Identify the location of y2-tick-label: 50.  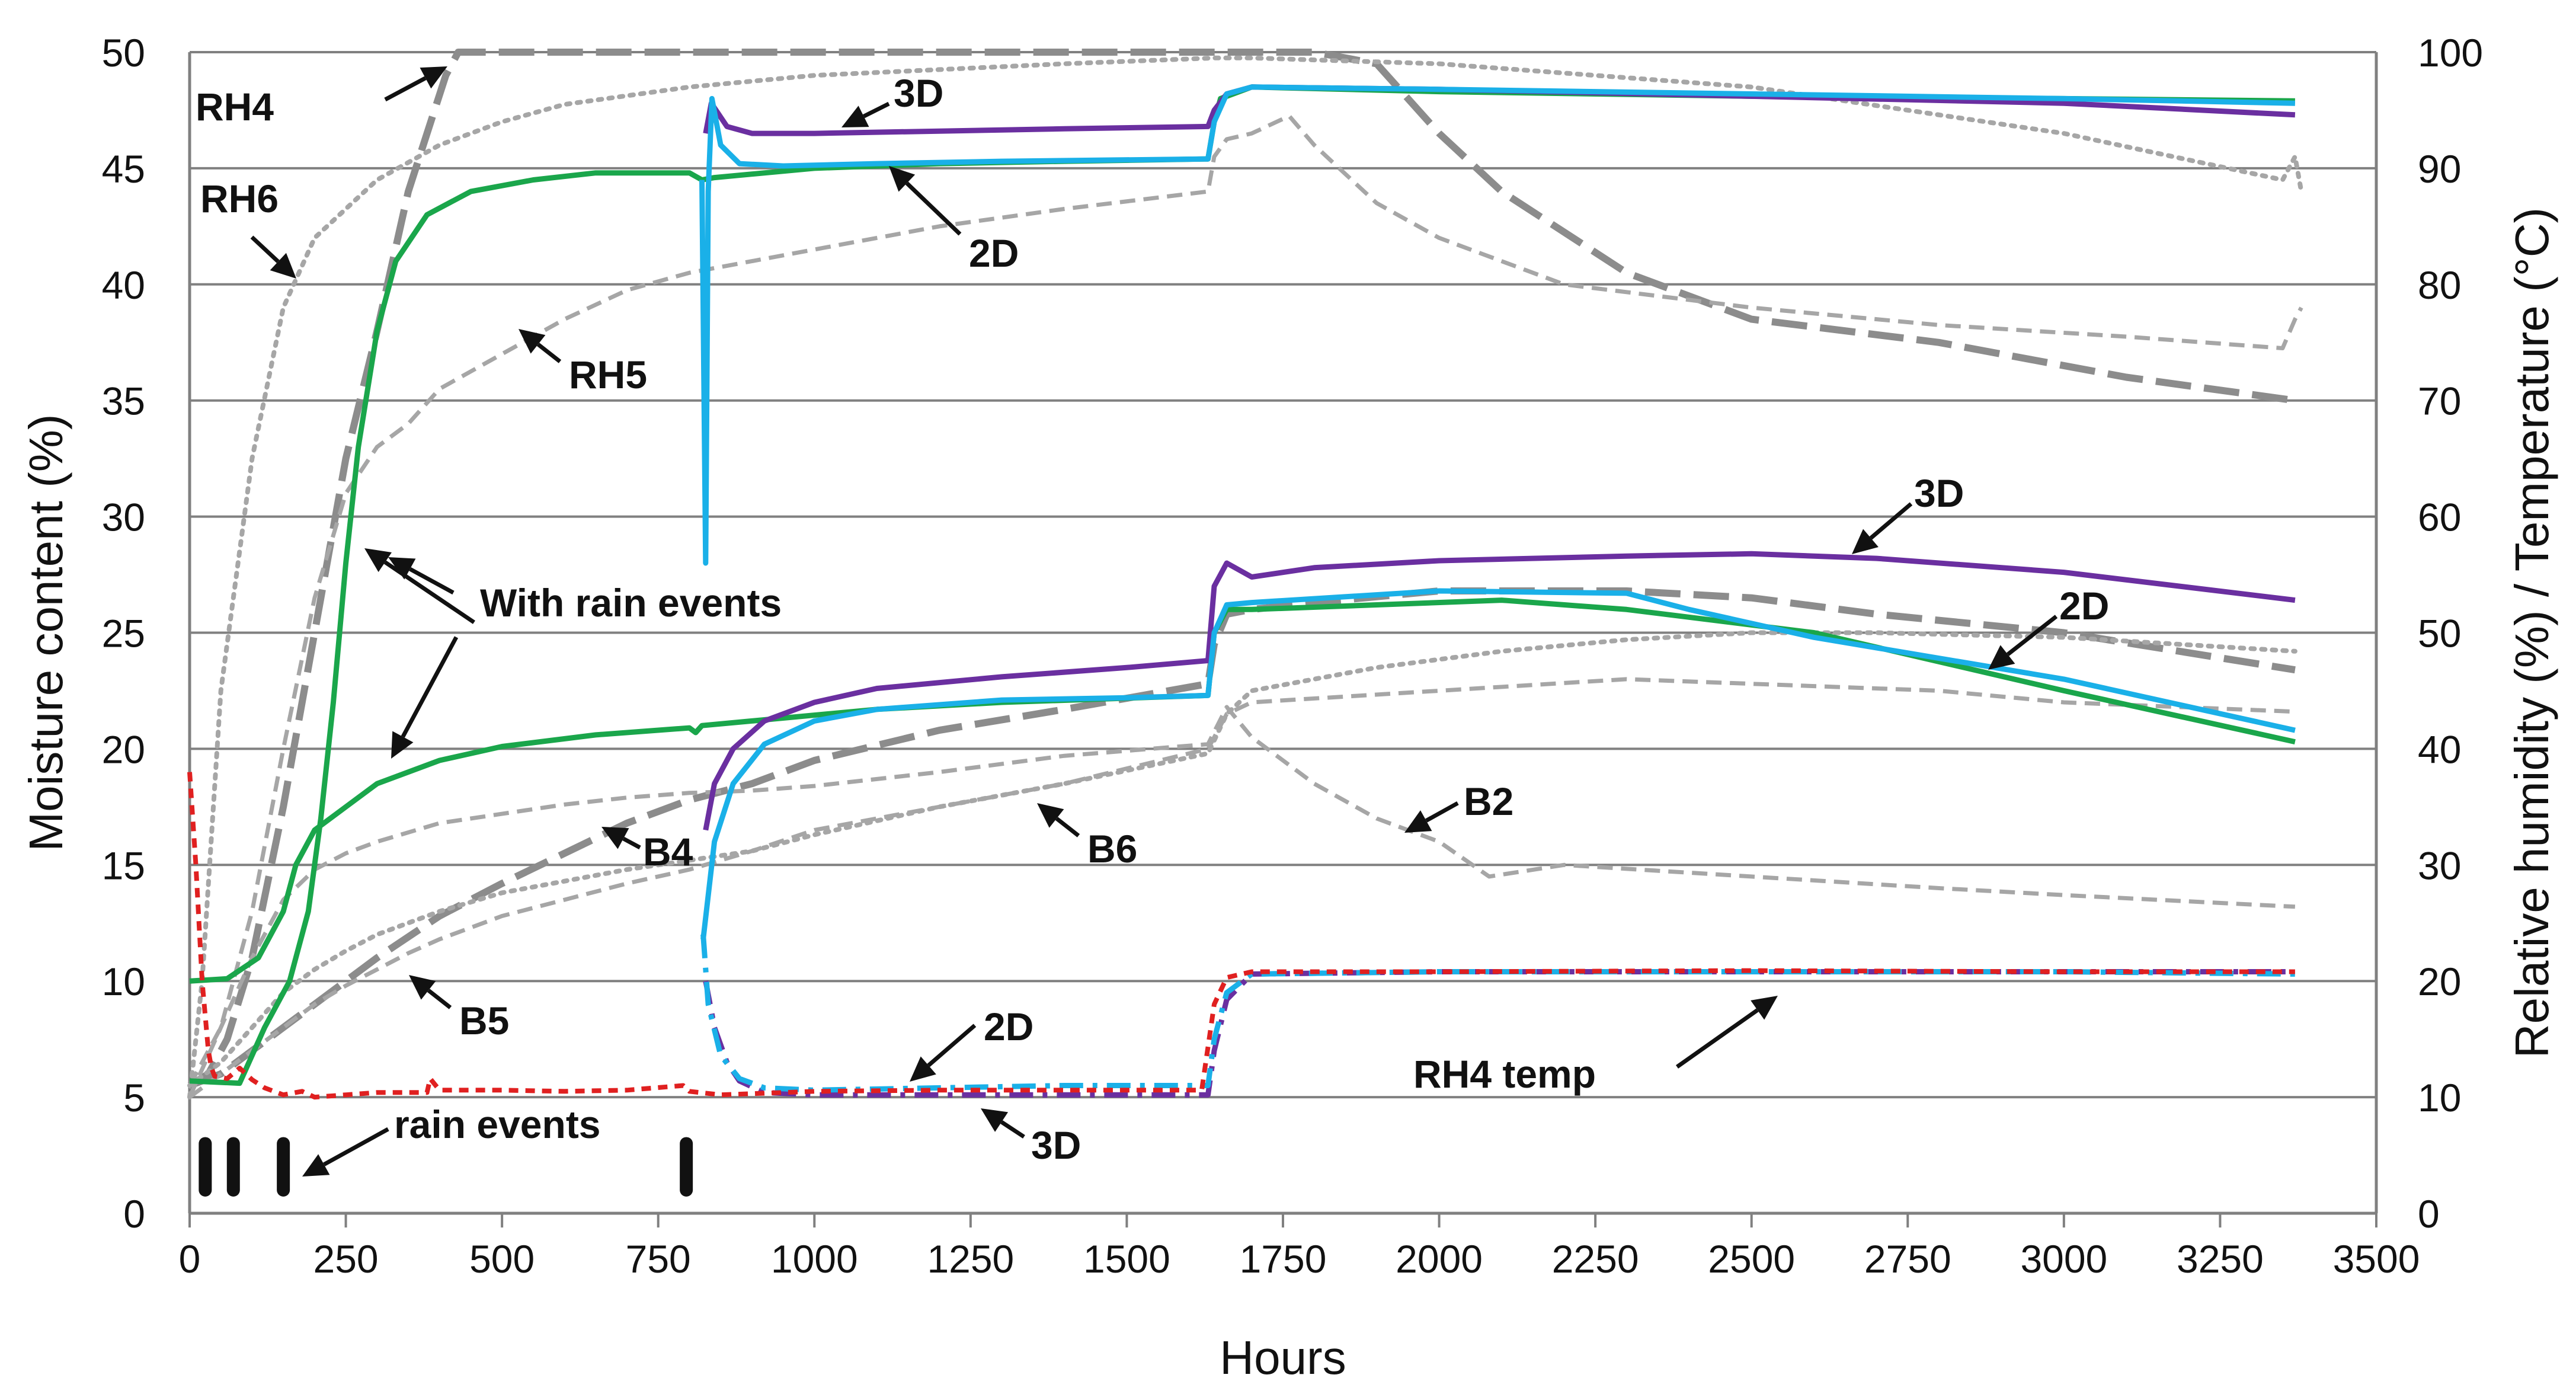
(2439, 634).